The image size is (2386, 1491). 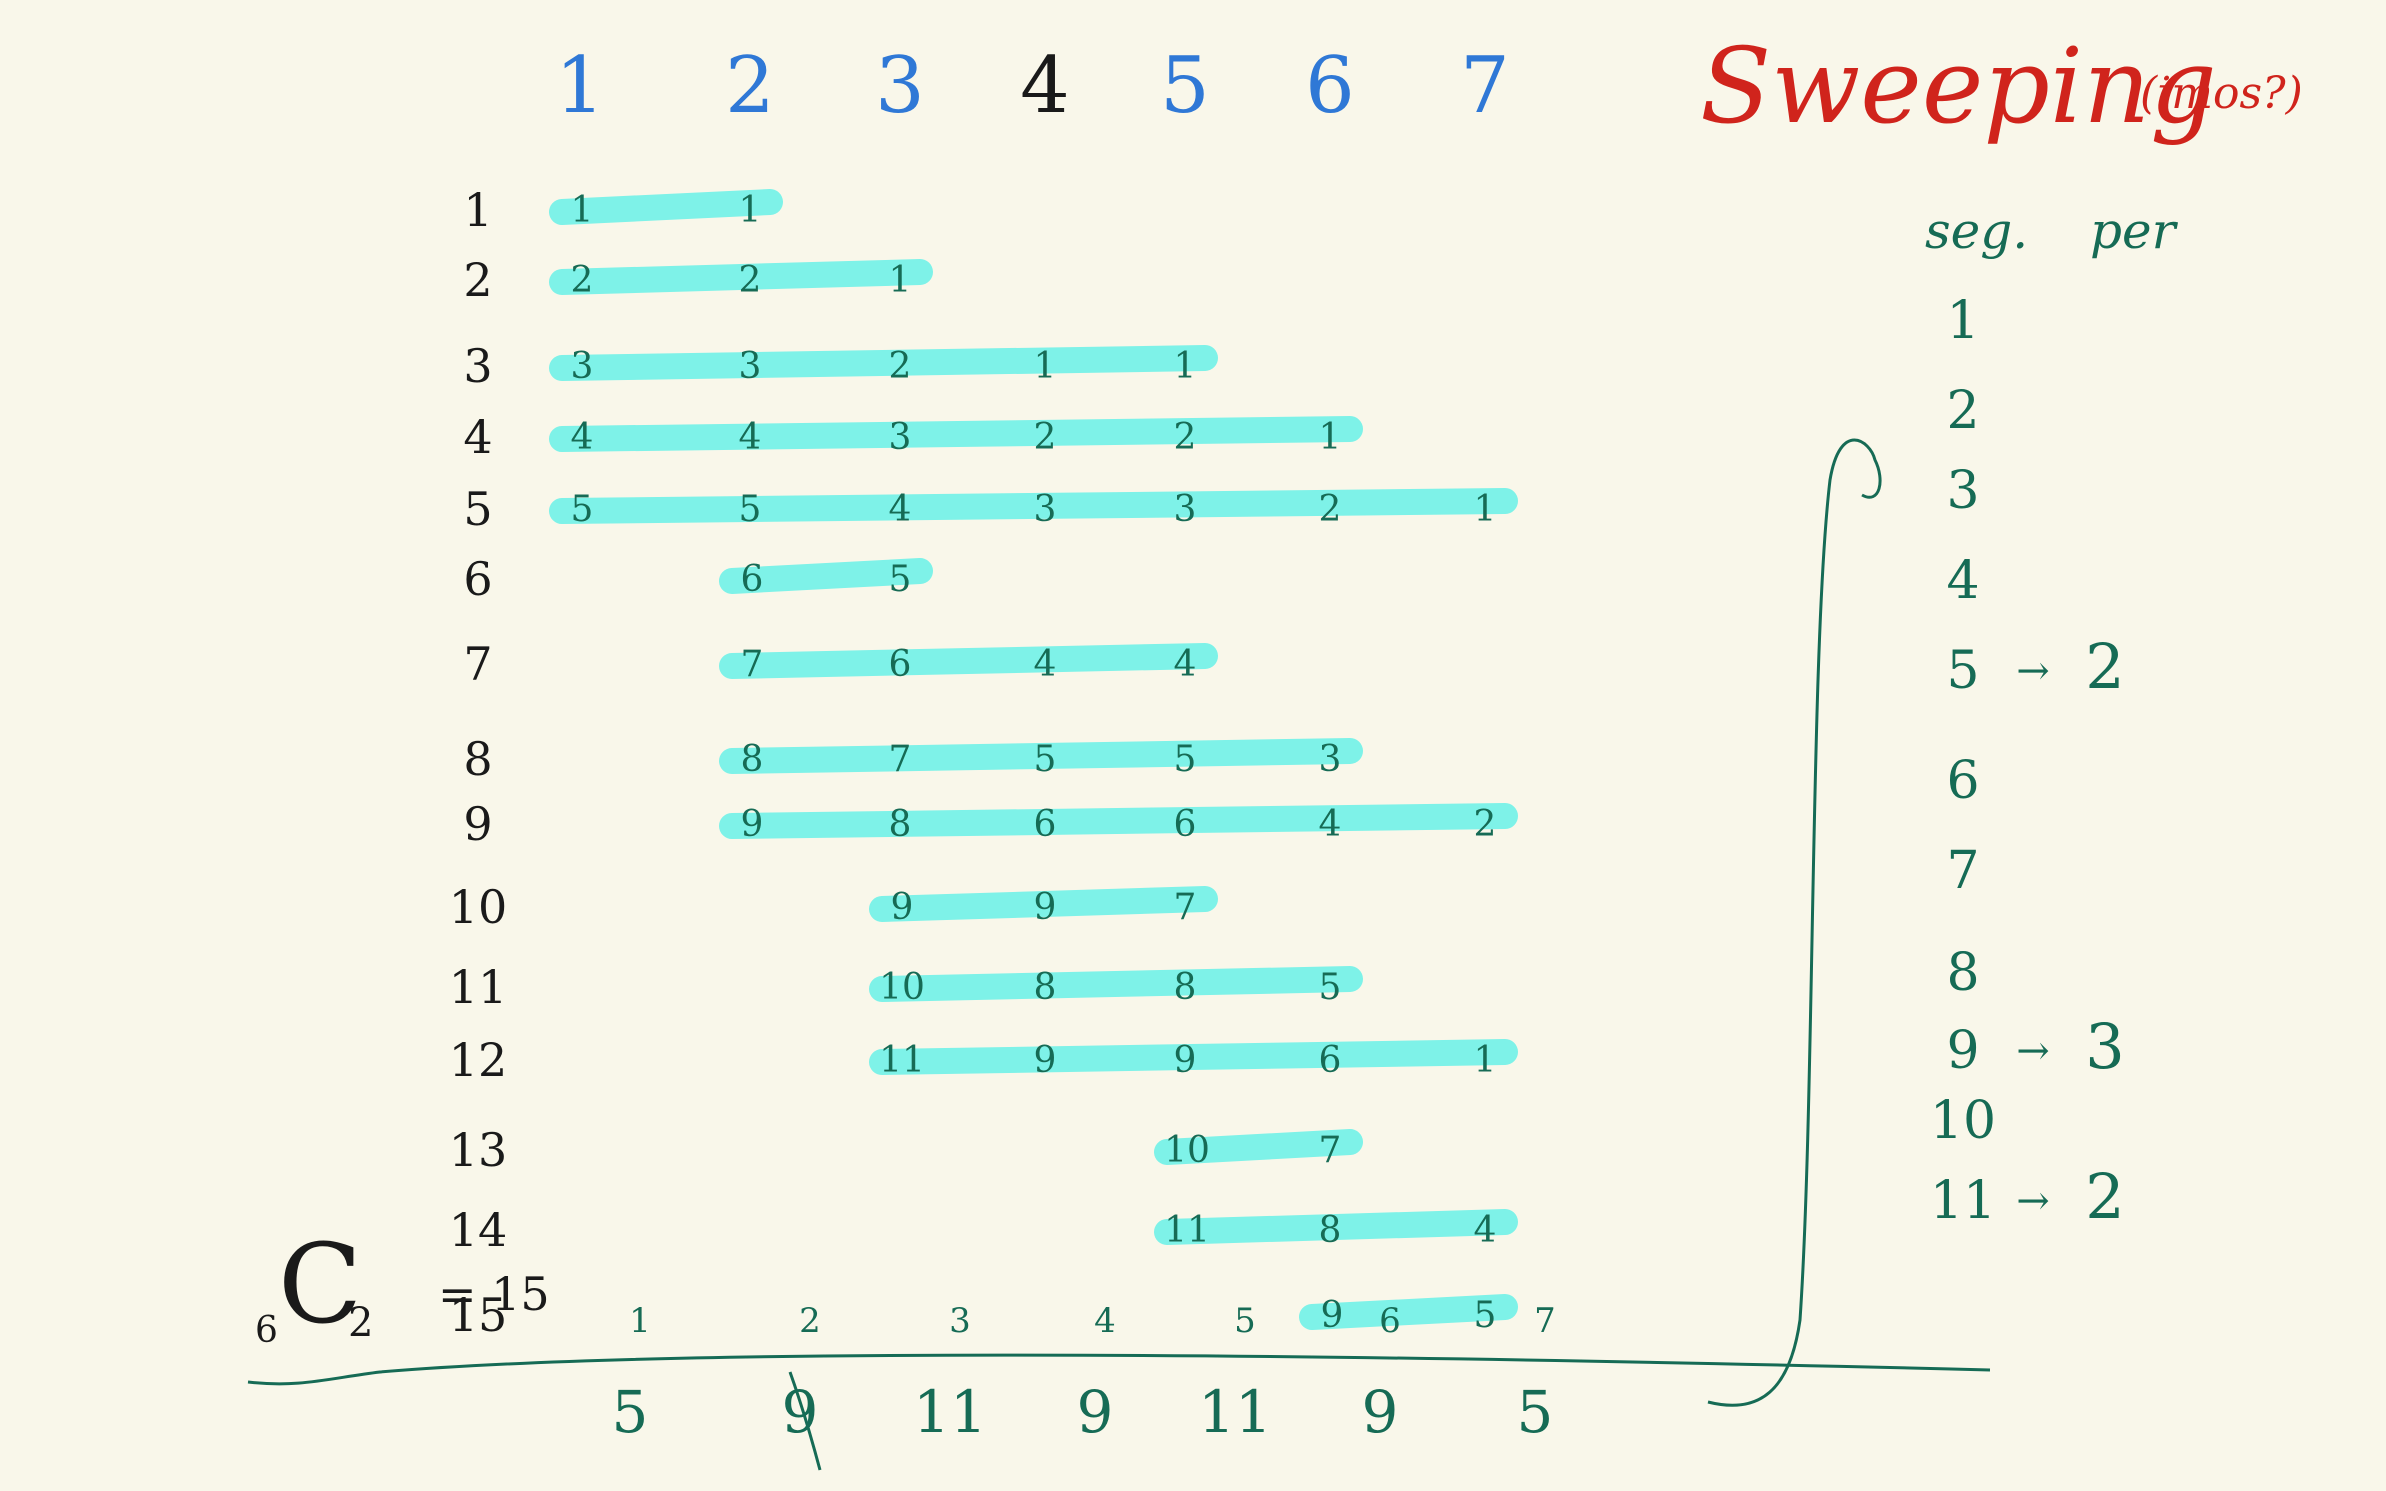 I want to click on segment-mark-4-2: 4, so click(x=750, y=437).